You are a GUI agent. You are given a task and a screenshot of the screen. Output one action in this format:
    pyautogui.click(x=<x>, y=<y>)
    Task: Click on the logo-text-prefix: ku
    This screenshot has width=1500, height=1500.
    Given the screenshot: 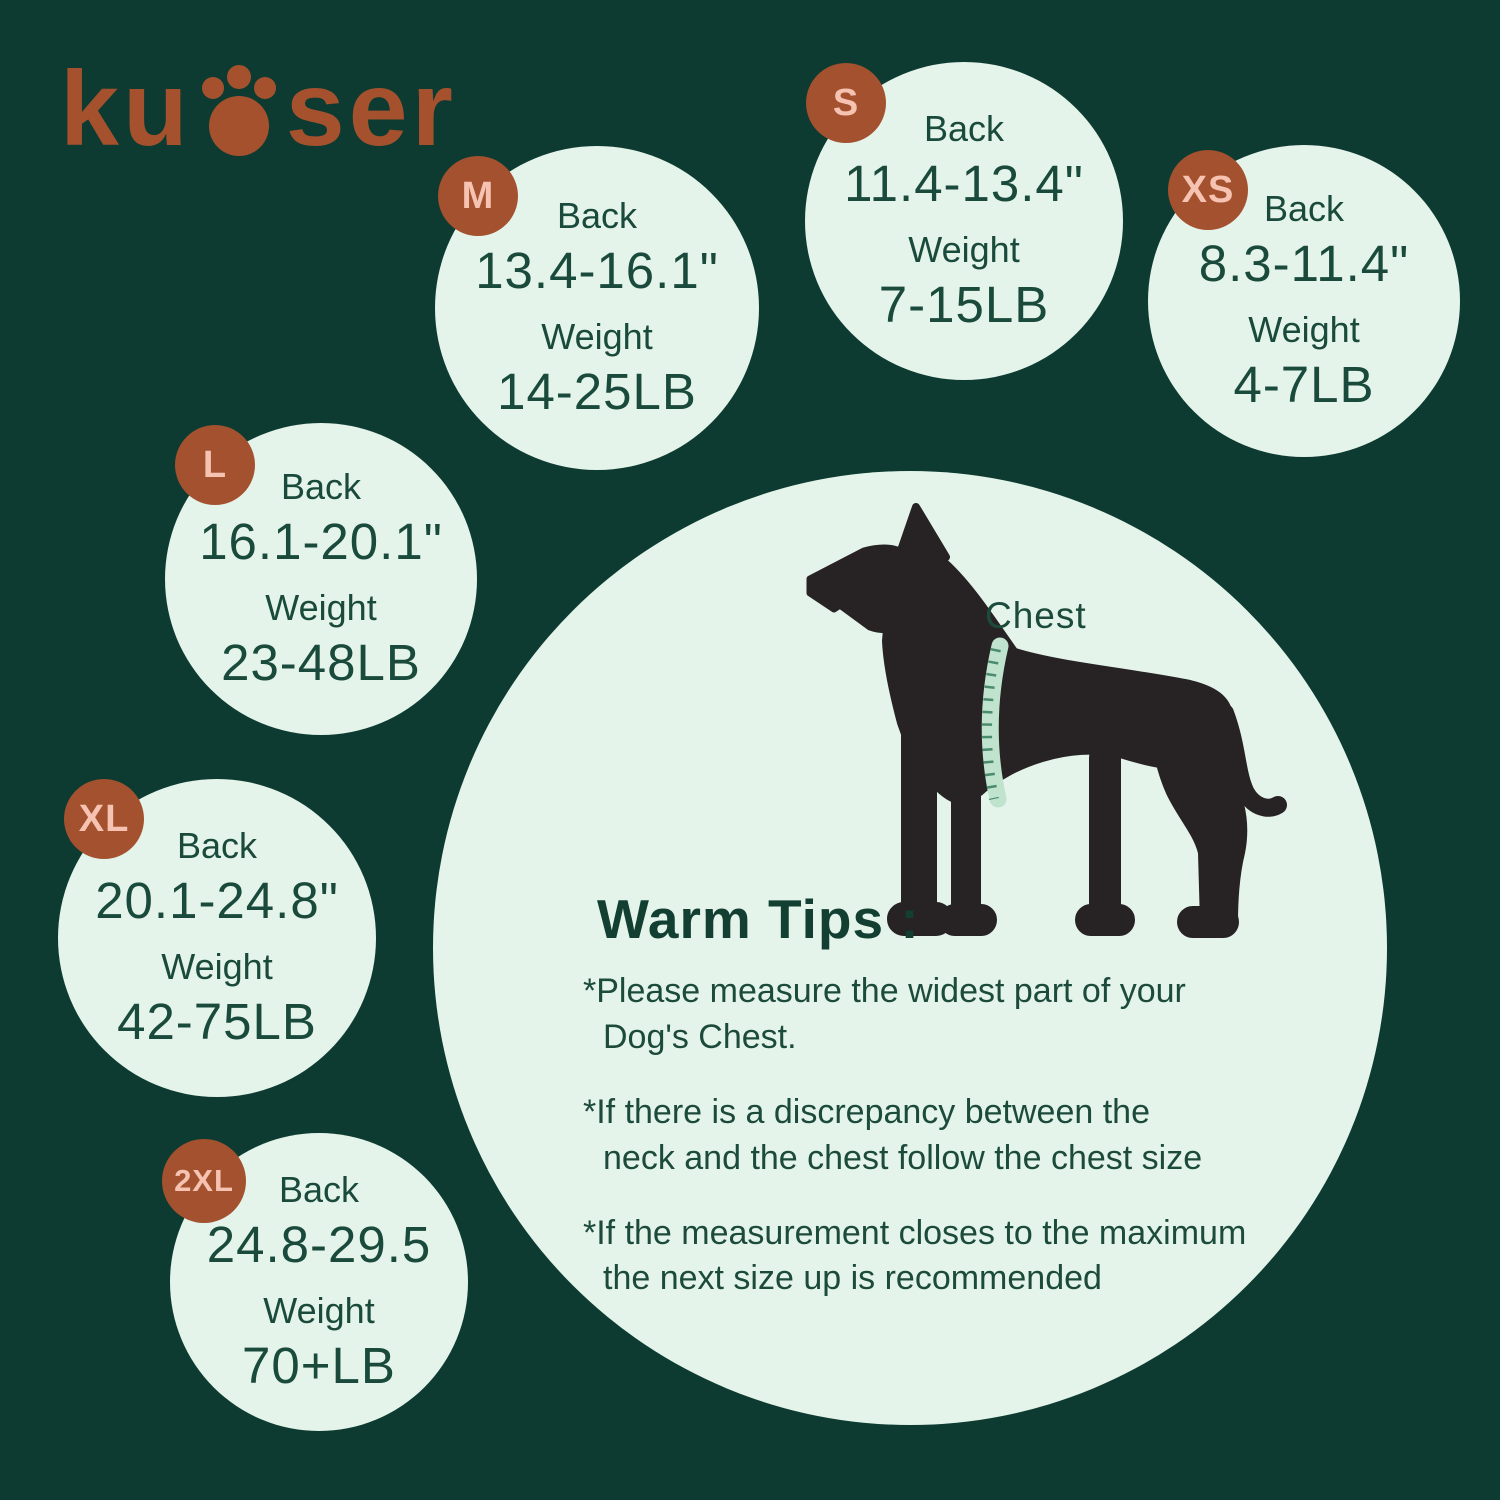 What is the action you would take?
    pyautogui.click(x=126, y=109)
    